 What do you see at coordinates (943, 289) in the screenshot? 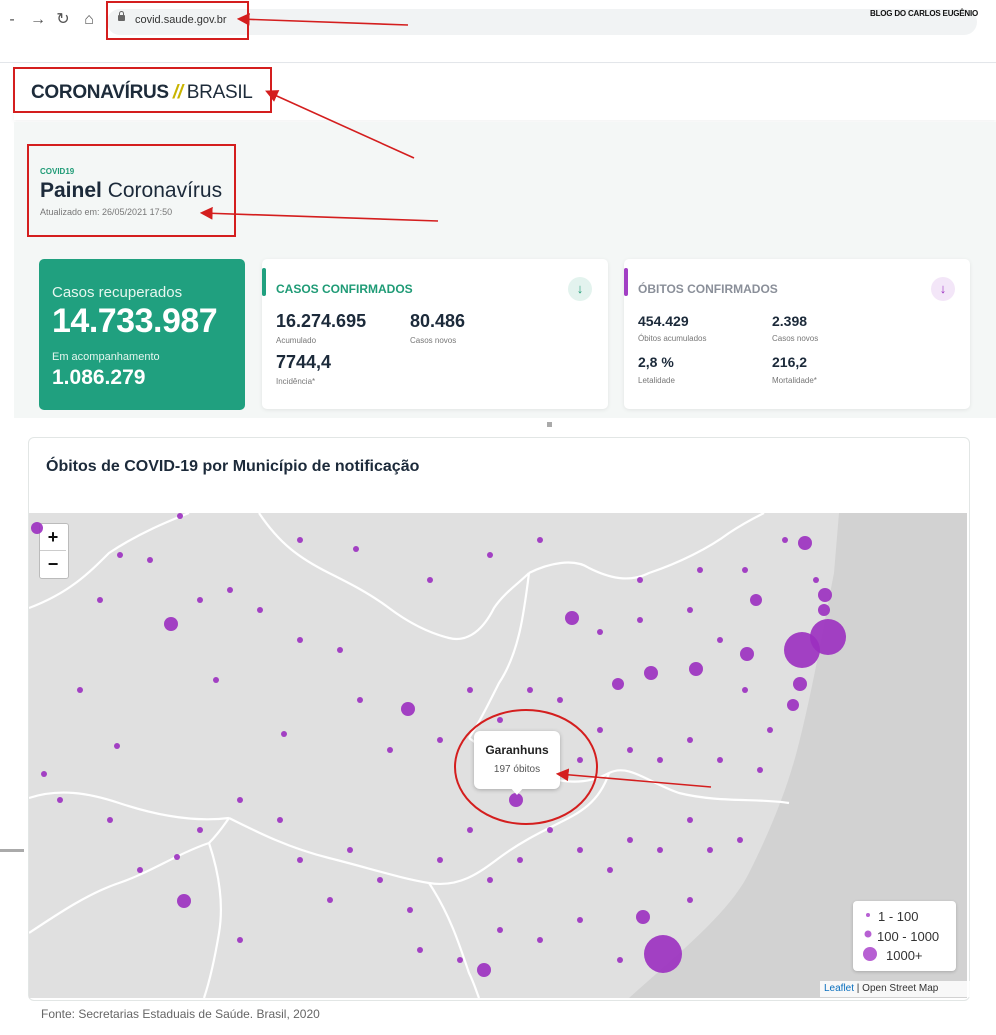
I see `deaths-expand-icon: ↓` at bounding box center [943, 289].